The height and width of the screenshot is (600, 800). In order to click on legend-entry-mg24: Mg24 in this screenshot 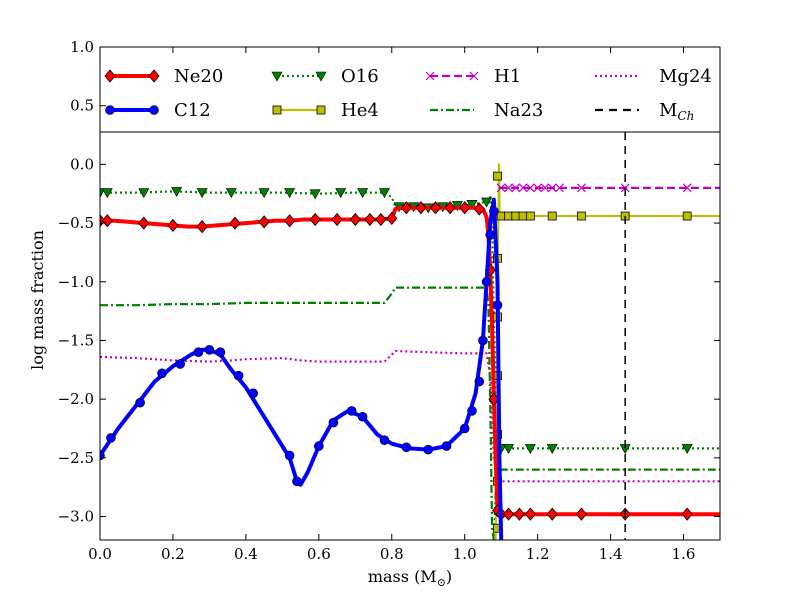, I will do `click(653, 76)`.